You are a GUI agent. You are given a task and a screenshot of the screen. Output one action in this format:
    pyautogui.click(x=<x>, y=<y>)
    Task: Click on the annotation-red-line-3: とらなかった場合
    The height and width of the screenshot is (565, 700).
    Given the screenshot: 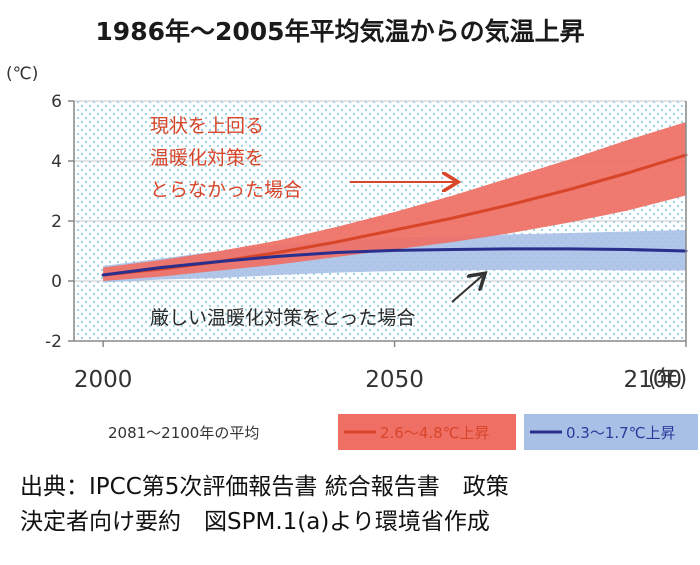 What is the action you would take?
    pyautogui.click(x=226, y=190)
    